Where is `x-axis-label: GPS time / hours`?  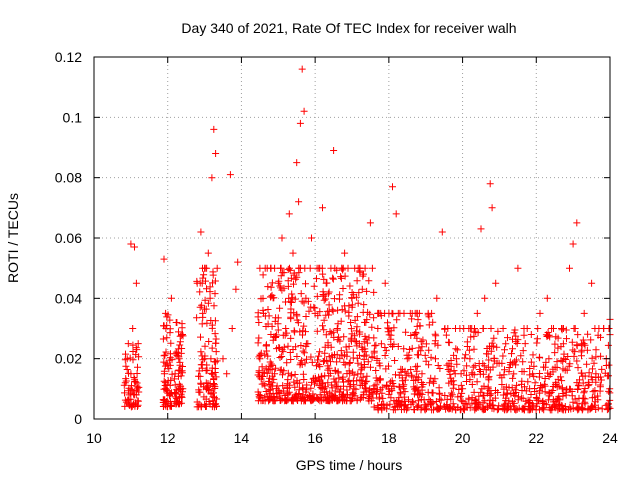
x-axis-label: GPS time / hours is located at coordinates (349, 465).